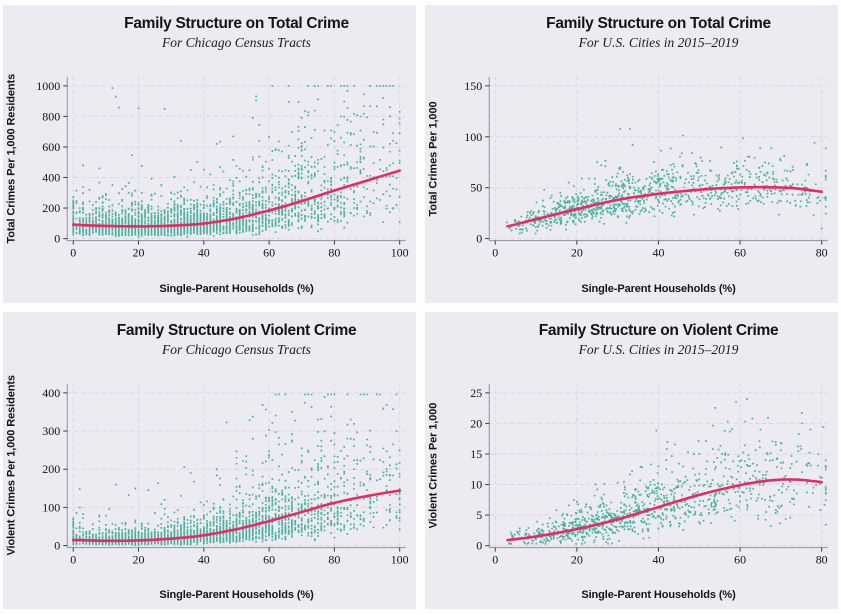 This screenshot has height=615, width=841. I want to click on scatter-plot-us-violent: 0 20 40 60 80 0 5 10 15 20 25, so click(649, 474).